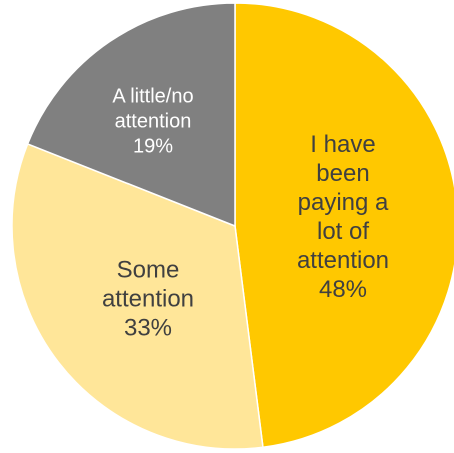  I want to click on pie-slice-label-line: I have, so click(342, 144).